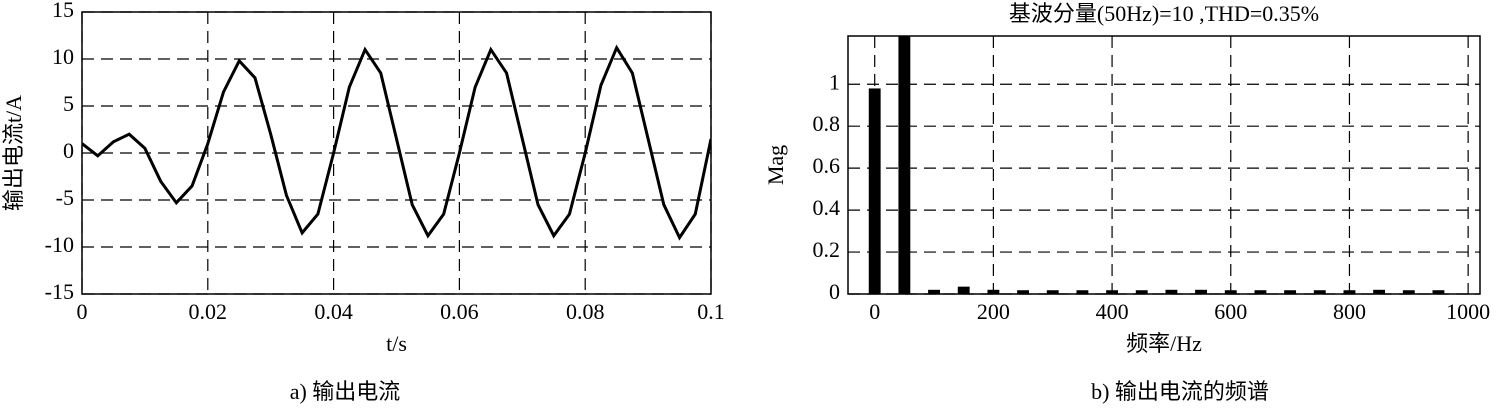  Describe the element at coordinates (13, 153) in the screenshot. I see `y-axis-label: 输出电流t/A` at that location.